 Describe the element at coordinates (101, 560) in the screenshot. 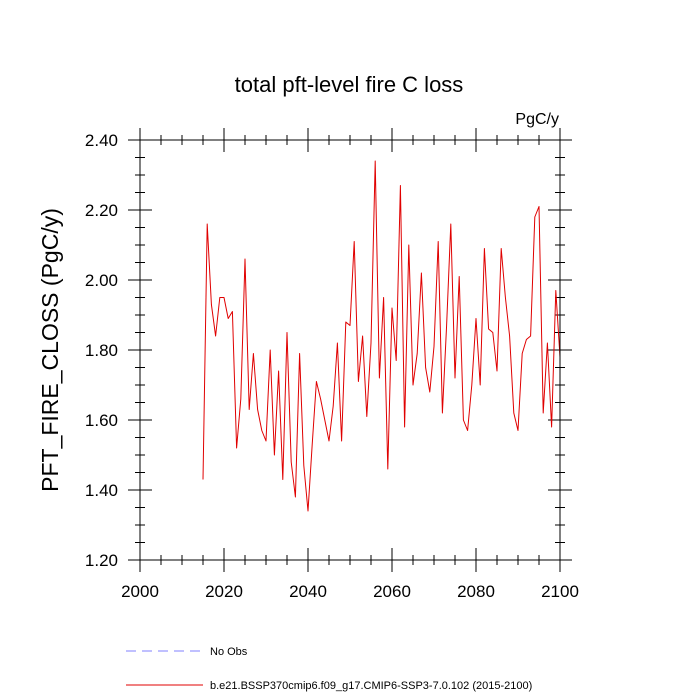

I see `y-tick-label: 1.20` at that location.